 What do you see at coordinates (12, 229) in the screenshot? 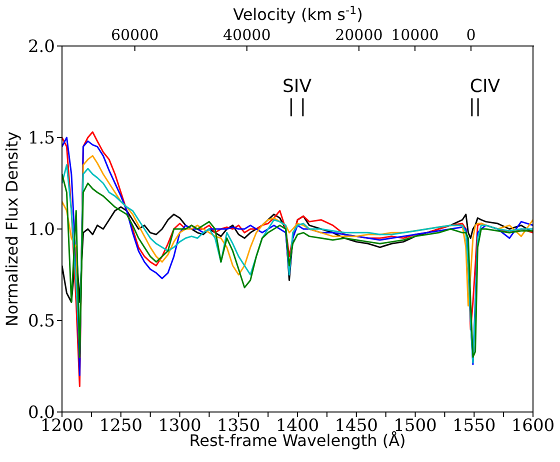
I see `y-axis-title: Normalized Flux Density` at bounding box center [12, 229].